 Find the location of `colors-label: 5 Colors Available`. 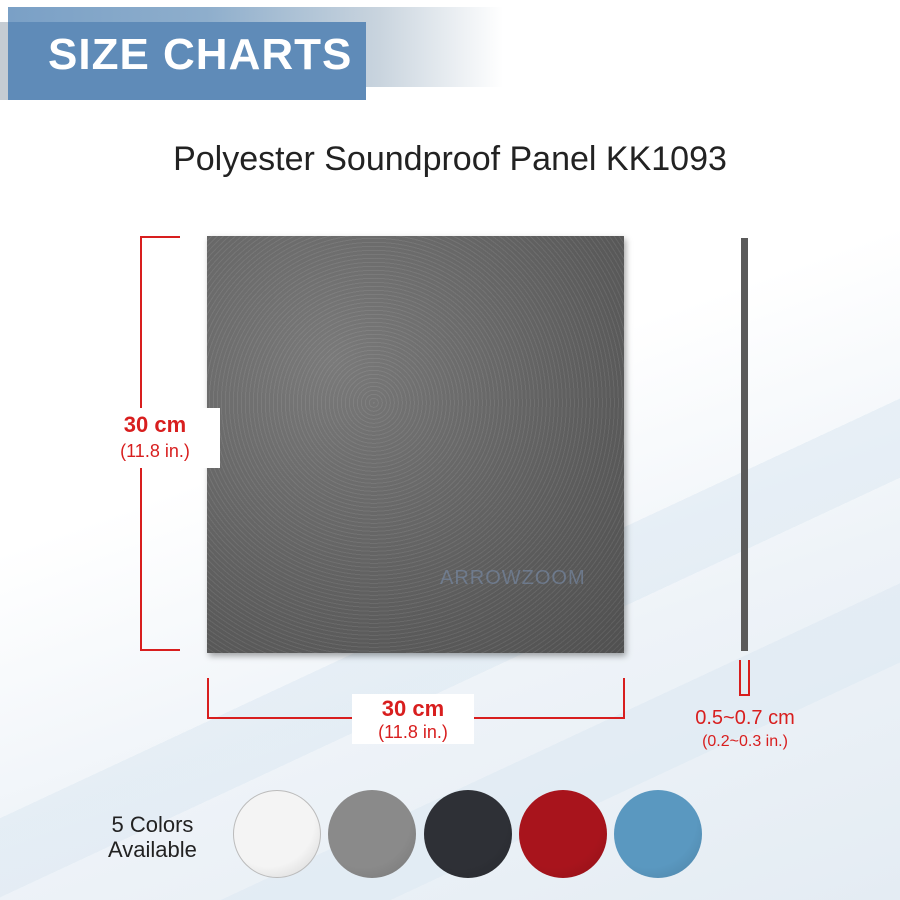

colors-label: 5 Colors Available is located at coordinates (152, 837).